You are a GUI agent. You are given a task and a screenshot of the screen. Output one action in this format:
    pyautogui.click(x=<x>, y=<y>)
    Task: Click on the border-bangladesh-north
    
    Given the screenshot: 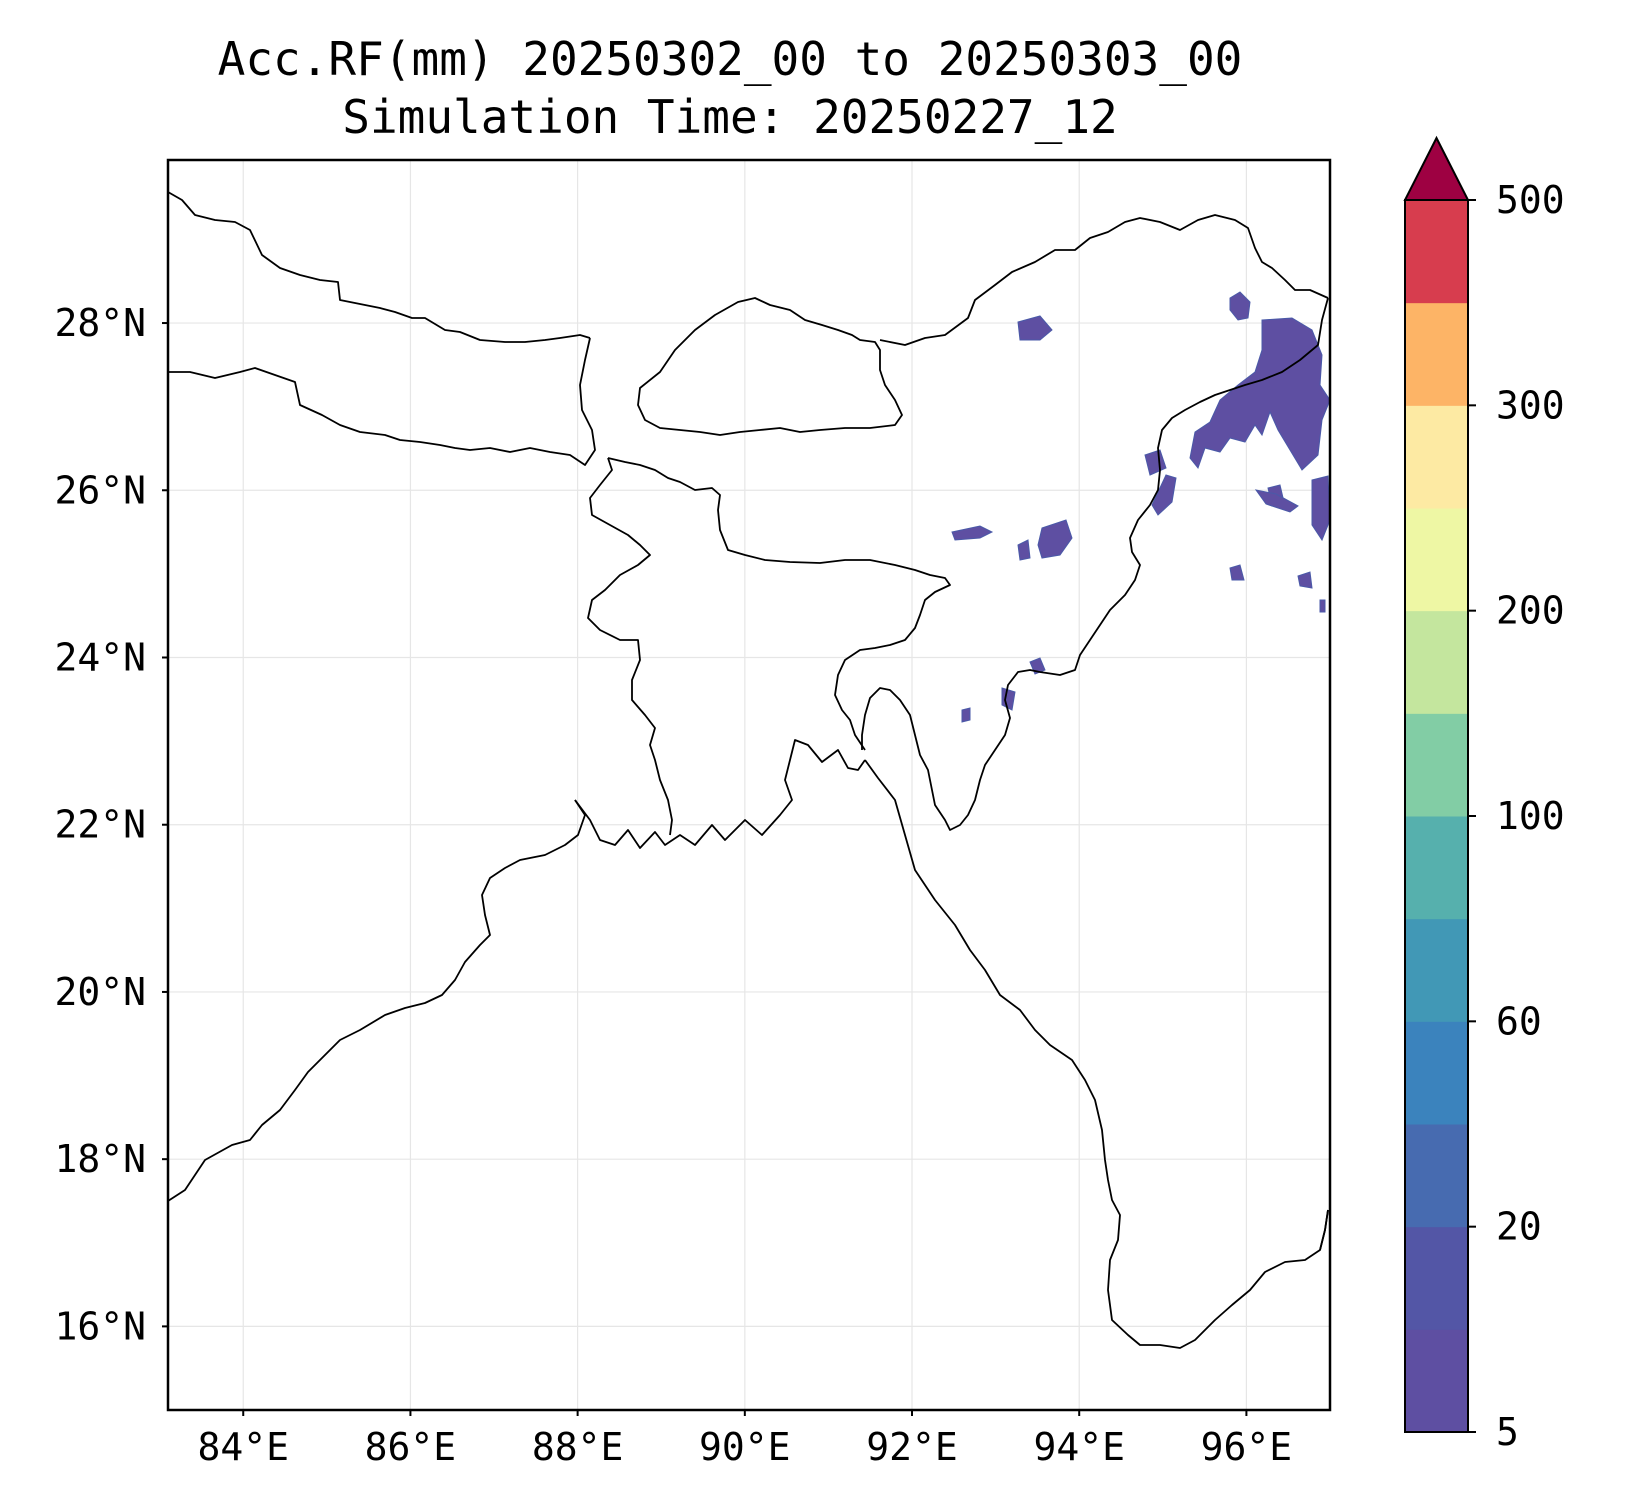 What is the action you would take?
    pyautogui.click(x=779, y=604)
    